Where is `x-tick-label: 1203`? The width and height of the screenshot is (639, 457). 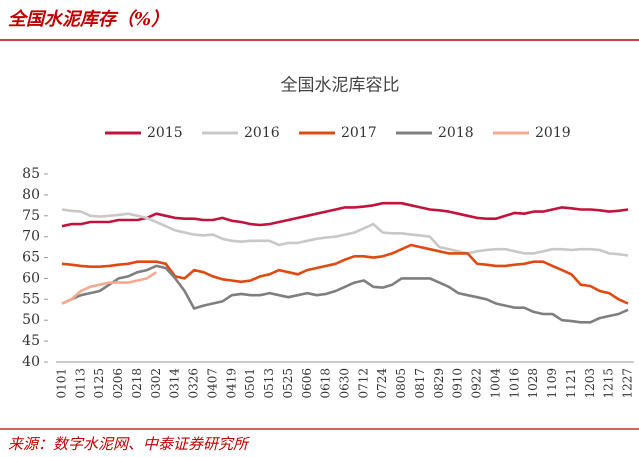 x-tick-label: 1203 is located at coordinates (590, 383).